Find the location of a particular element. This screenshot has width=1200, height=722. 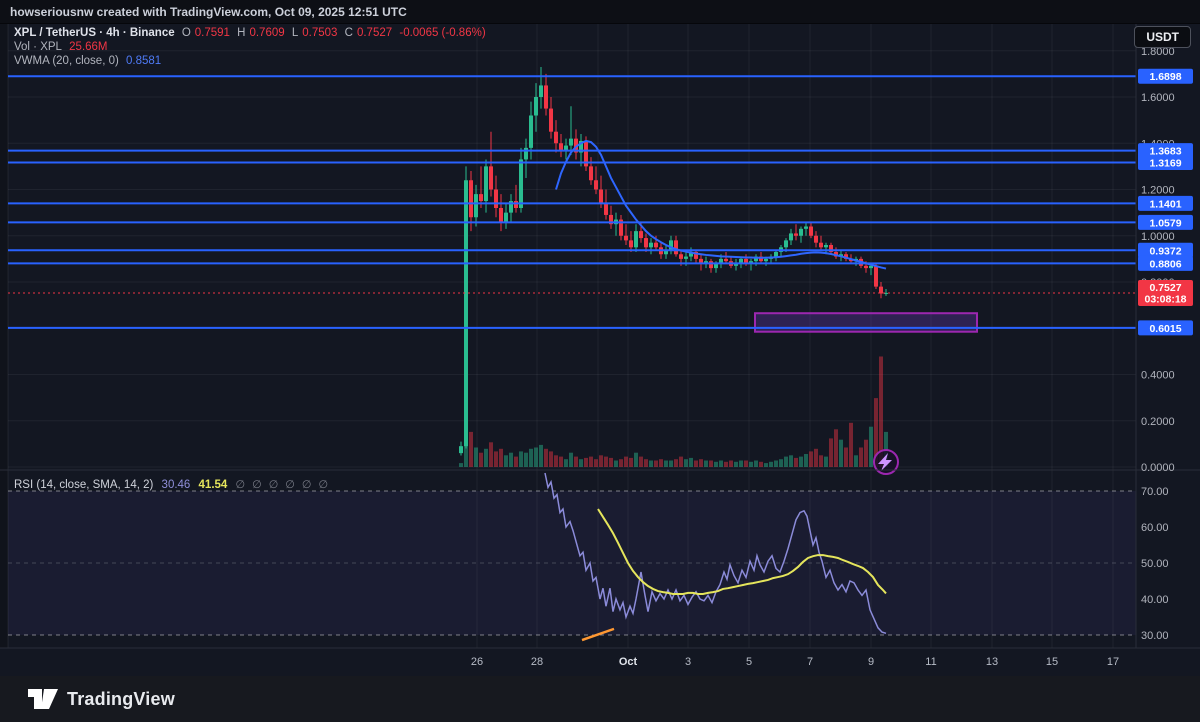

open-label: O is located at coordinates (186, 33).